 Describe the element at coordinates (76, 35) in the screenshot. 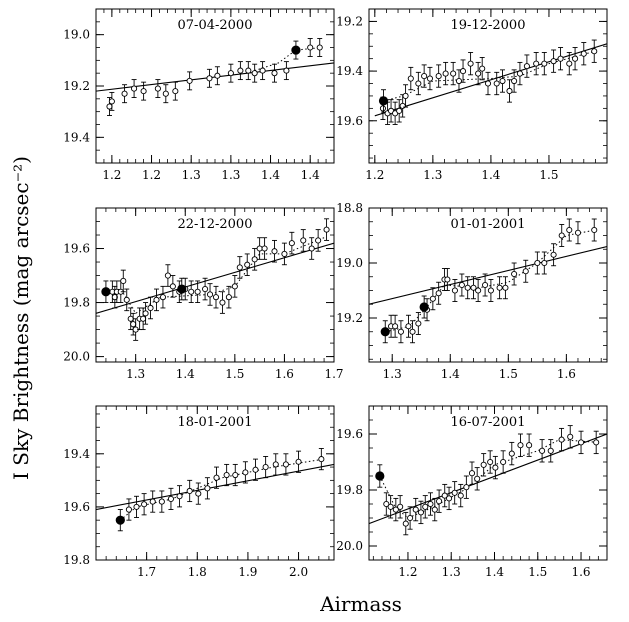

I see `y-tick-label: 19.0` at that location.